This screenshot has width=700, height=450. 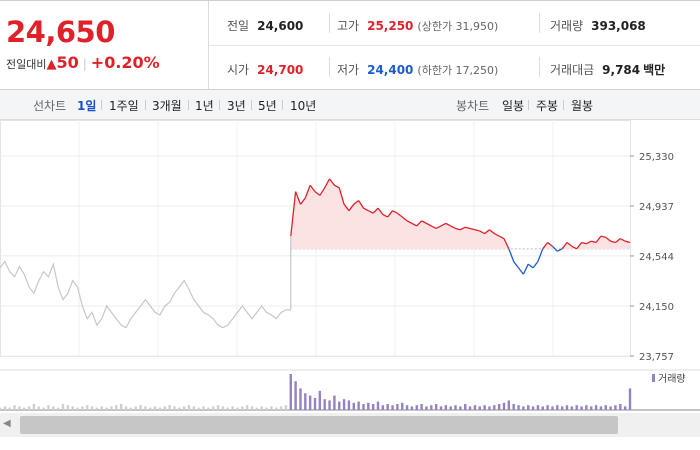 What do you see at coordinates (67, 62) in the screenshot?
I see `change-value: 50` at bounding box center [67, 62].